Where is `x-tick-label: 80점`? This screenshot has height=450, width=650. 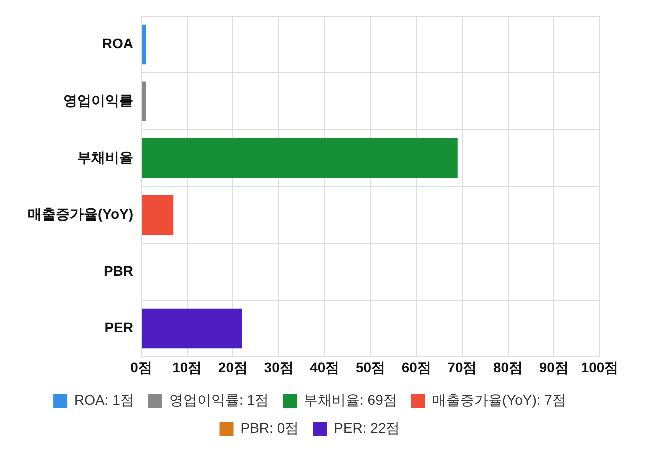 x-tick-label: 80점 is located at coordinates (509, 367).